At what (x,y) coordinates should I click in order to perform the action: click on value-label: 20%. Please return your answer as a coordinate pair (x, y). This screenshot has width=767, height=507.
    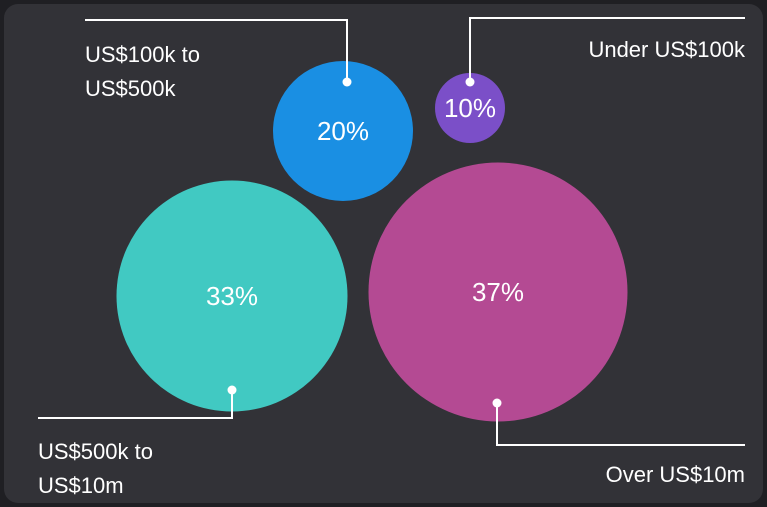
    Looking at the image, I should click on (343, 131).